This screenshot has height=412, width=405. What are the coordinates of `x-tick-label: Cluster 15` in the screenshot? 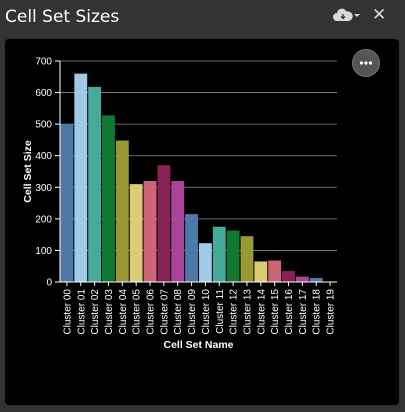 It's located at (275, 312).